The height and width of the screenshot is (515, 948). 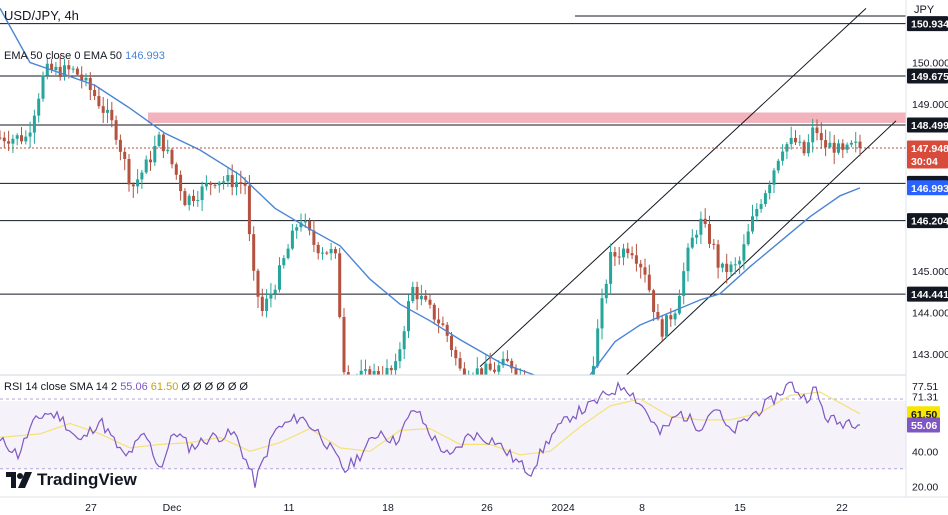 What do you see at coordinates (527, 117) in the screenshot?
I see `resistance-zone` at bounding box center [527, 117].